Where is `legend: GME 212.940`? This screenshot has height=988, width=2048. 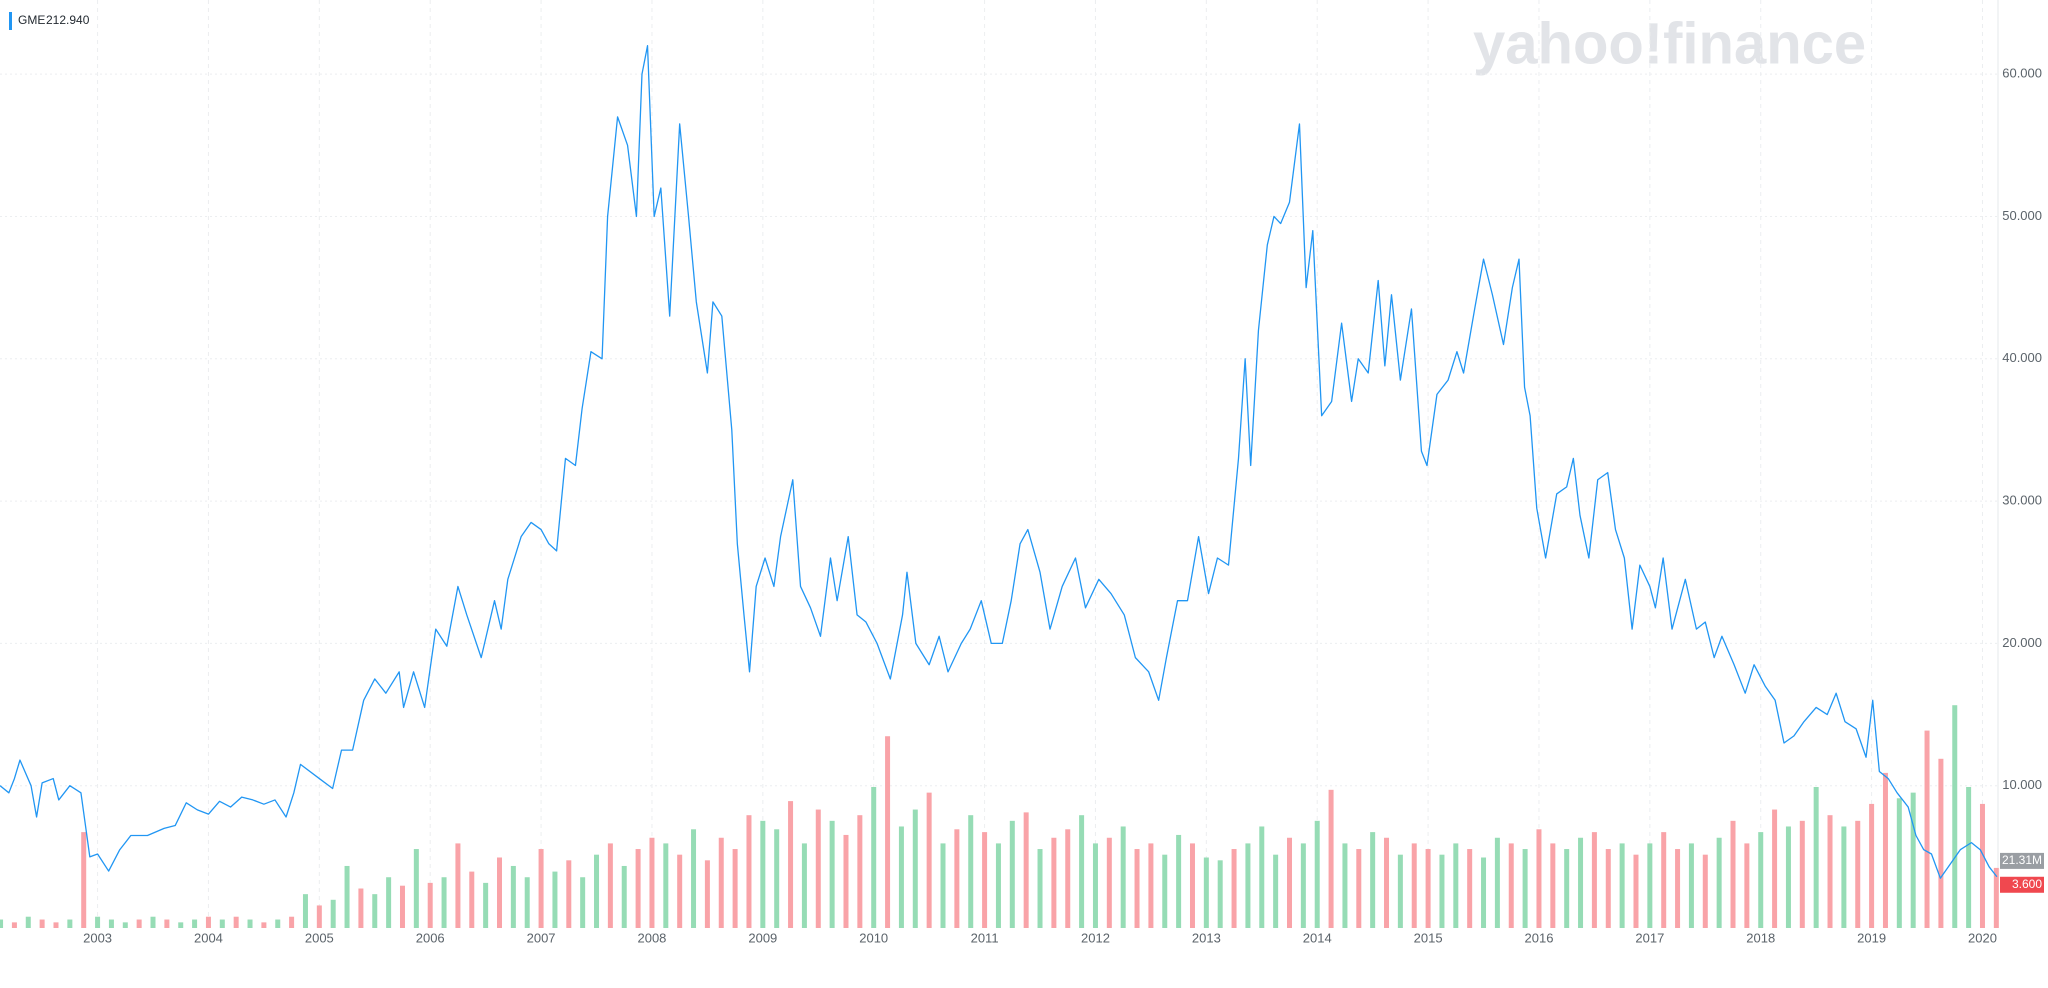 legend: GME 212.940 is located at coordinates (49, 21).